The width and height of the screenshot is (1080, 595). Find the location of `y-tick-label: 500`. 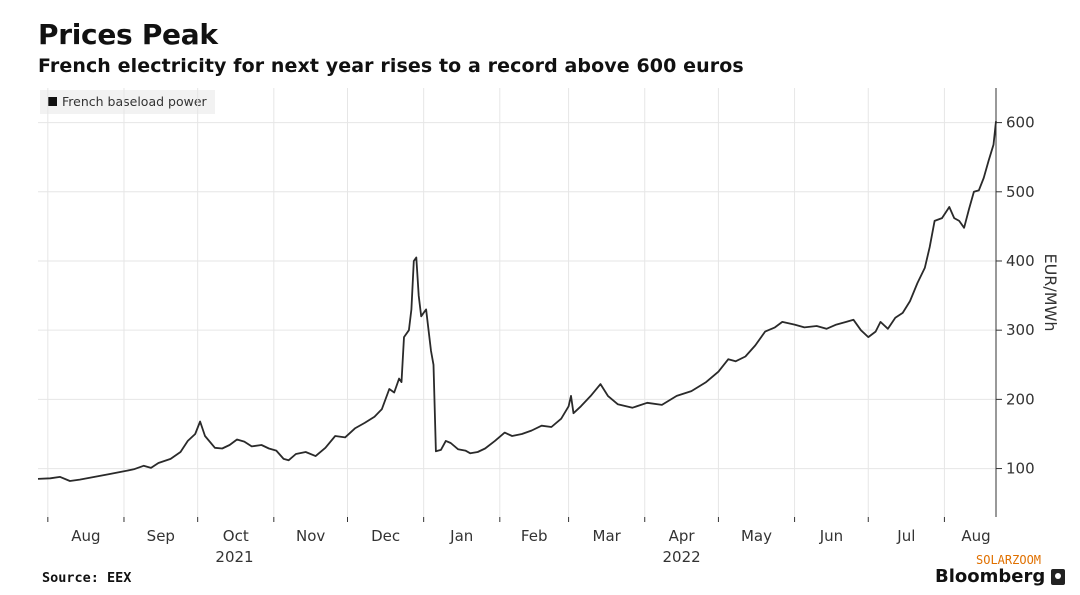

y-tick-label: 500 is located at coordinates (1020, 192).